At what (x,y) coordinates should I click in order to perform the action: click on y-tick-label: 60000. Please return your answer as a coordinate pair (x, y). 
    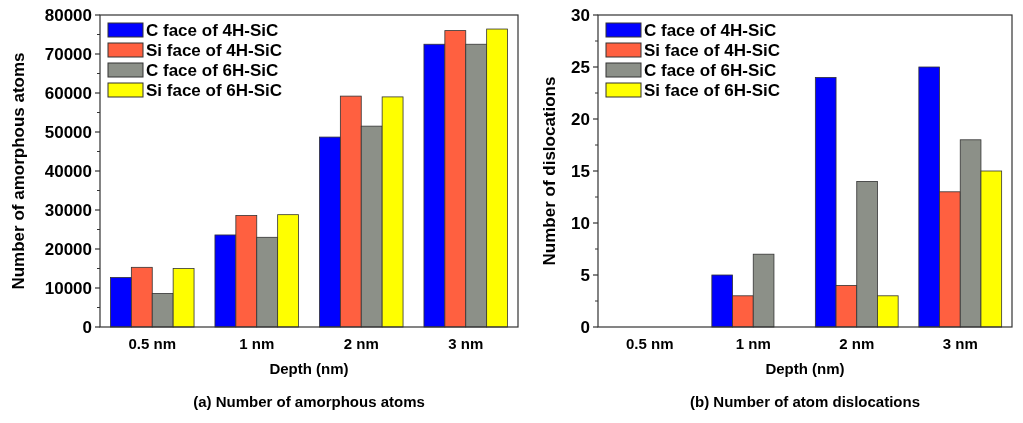
    Looking at the image, I should click on (68, 93).